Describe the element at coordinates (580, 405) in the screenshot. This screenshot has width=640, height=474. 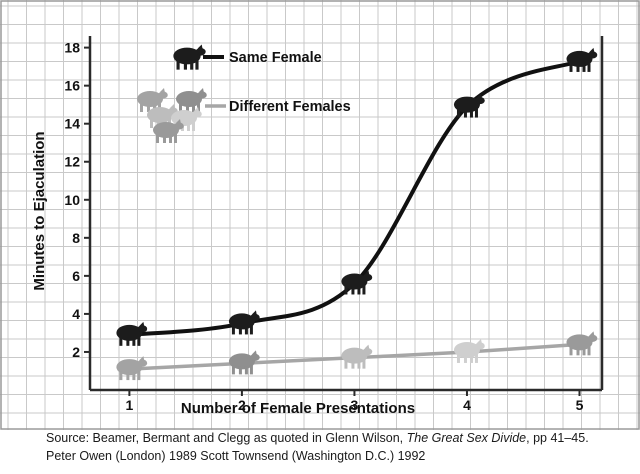
I see `x-tick-label: 5` at that location.